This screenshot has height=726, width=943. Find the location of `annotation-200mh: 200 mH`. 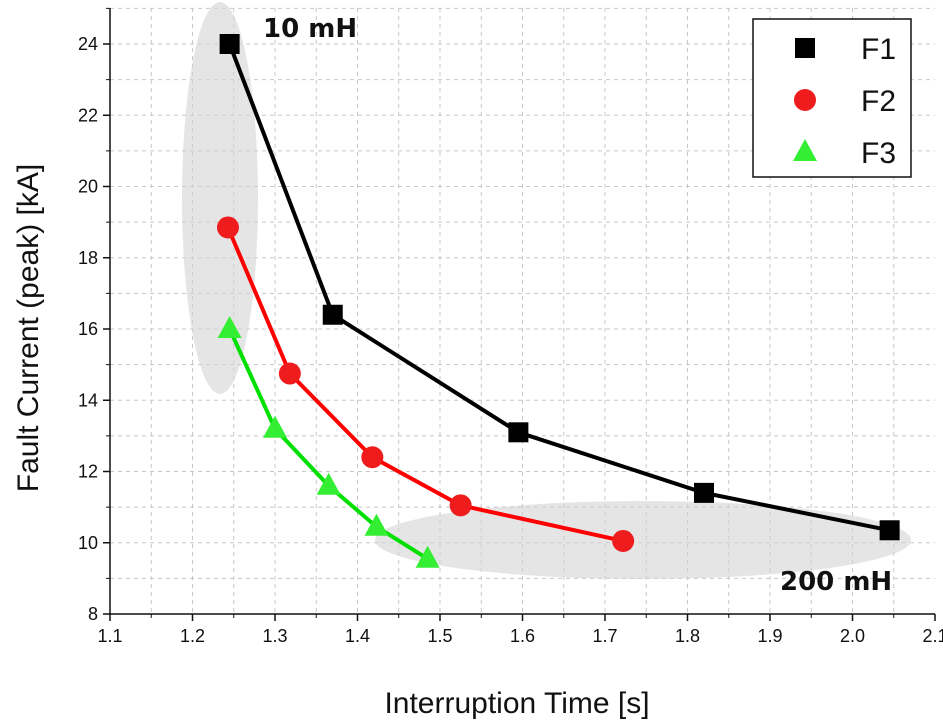

annotation-200mh: 200 mH is located at coordinates (836, 582).